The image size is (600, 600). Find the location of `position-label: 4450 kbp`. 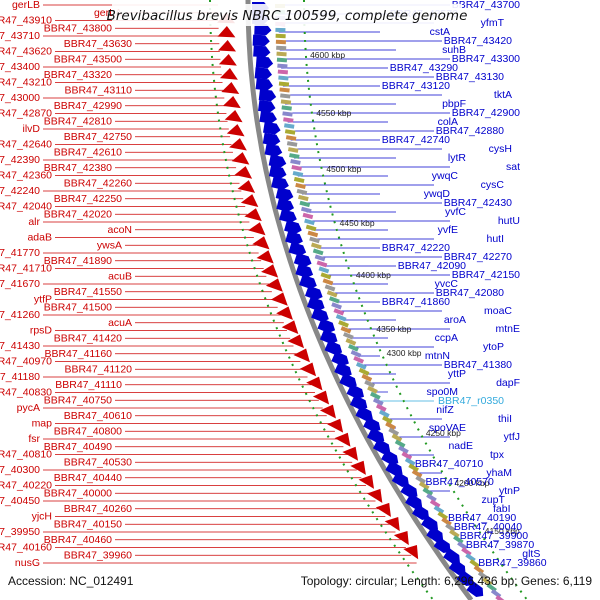

position-label: 4450 kbp is located at coordinates (357, 223).